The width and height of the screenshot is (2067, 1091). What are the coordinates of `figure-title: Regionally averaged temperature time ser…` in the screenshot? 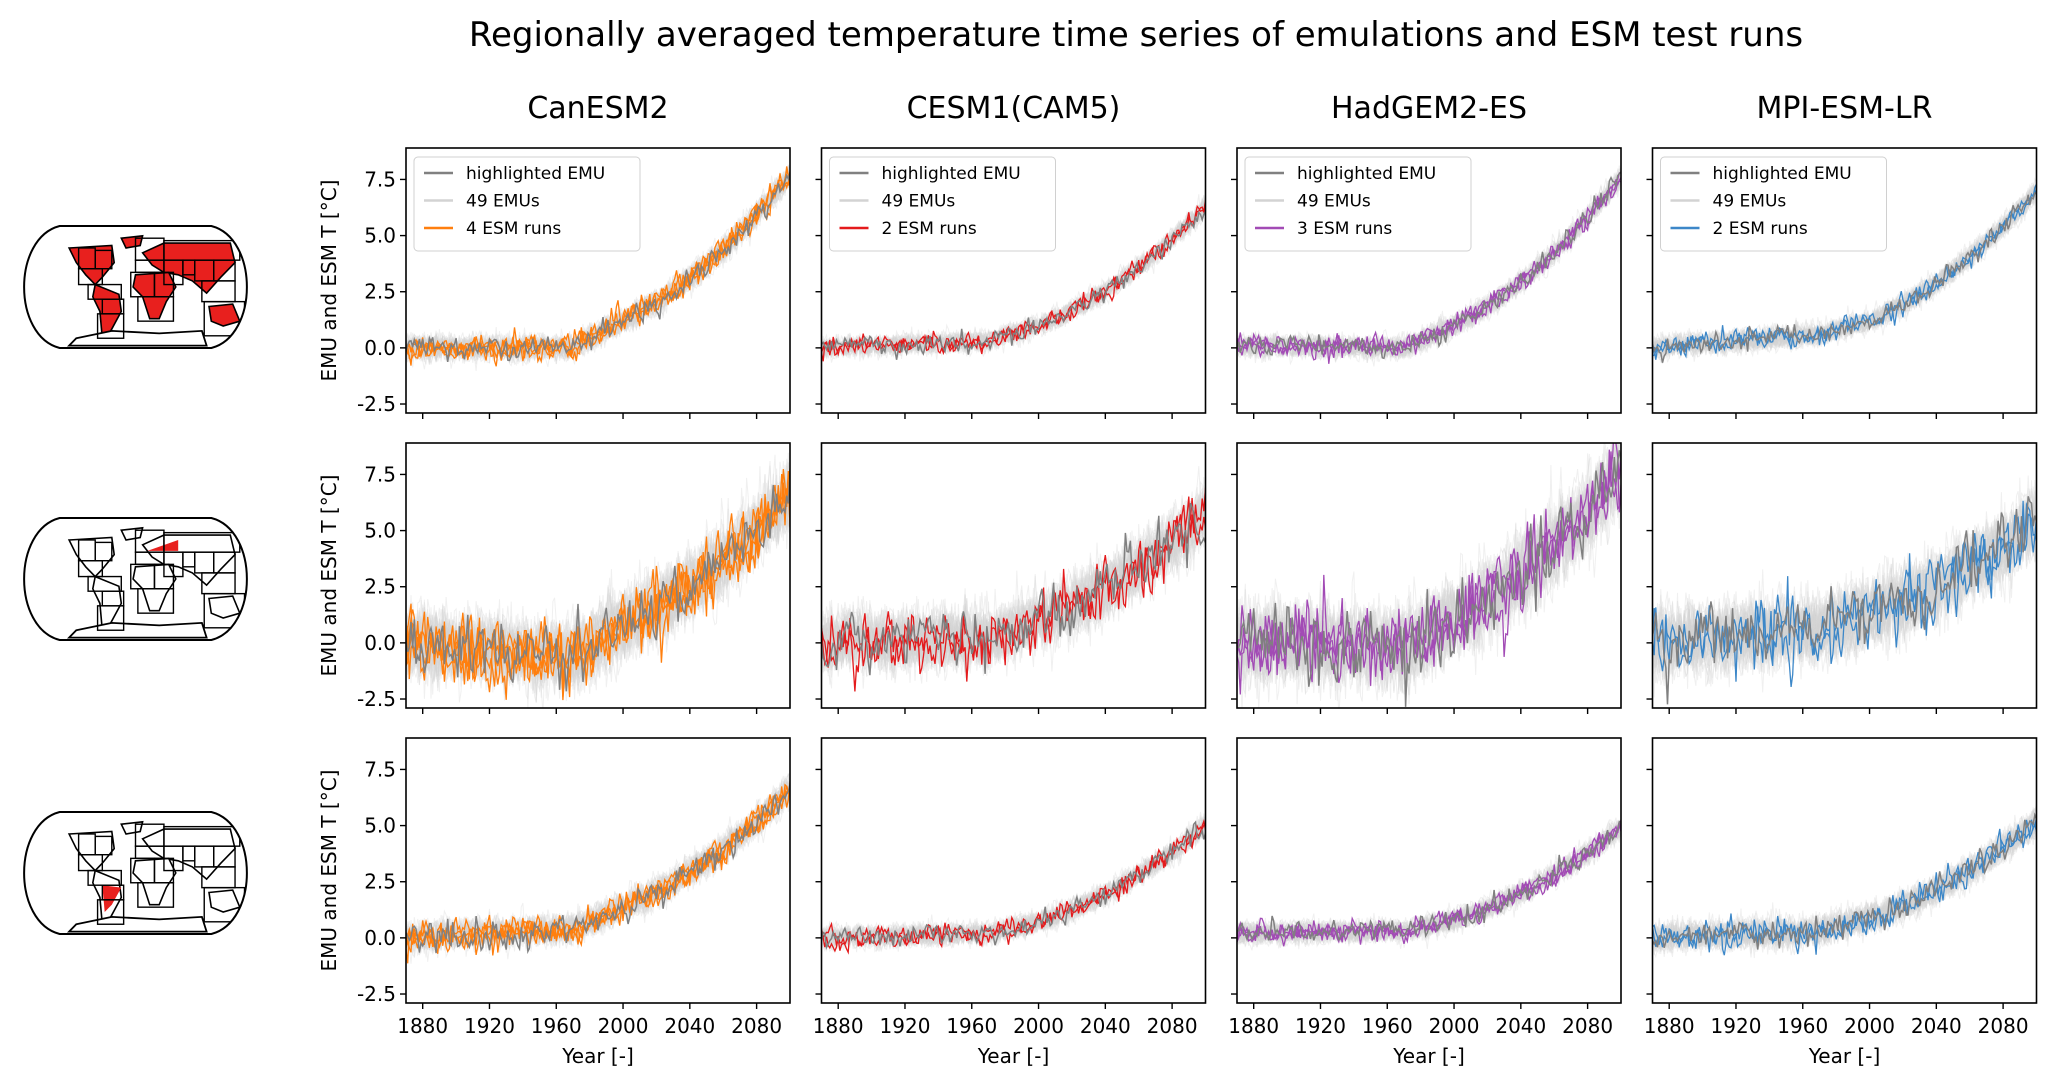 It's located at (1136, 35).